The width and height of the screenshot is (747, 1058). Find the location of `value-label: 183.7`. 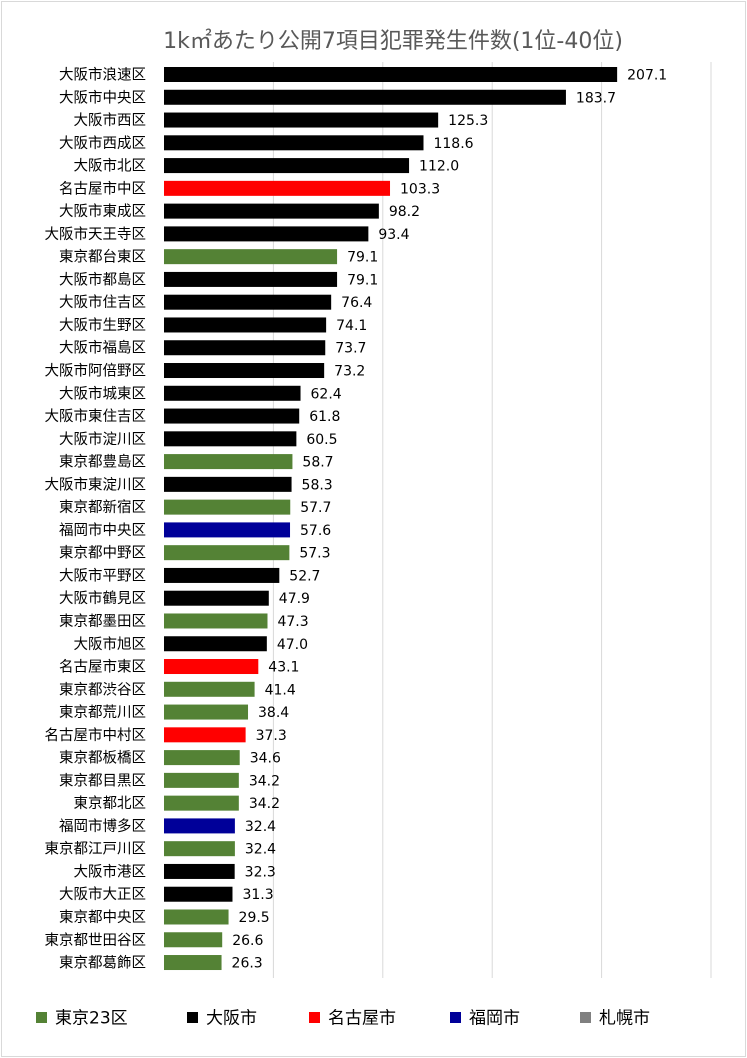

value-label: 183.7 is located at coordinates (596, 98).